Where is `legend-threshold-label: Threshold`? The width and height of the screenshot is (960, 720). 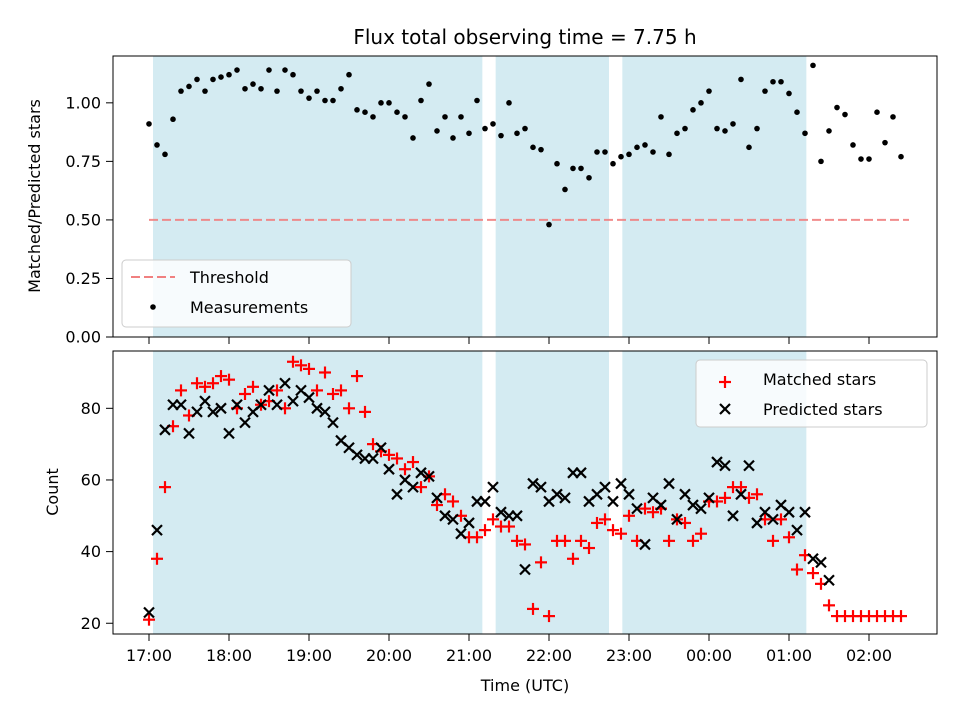
legend-threshold-label: Threshold is located at coordinates (229, 277).